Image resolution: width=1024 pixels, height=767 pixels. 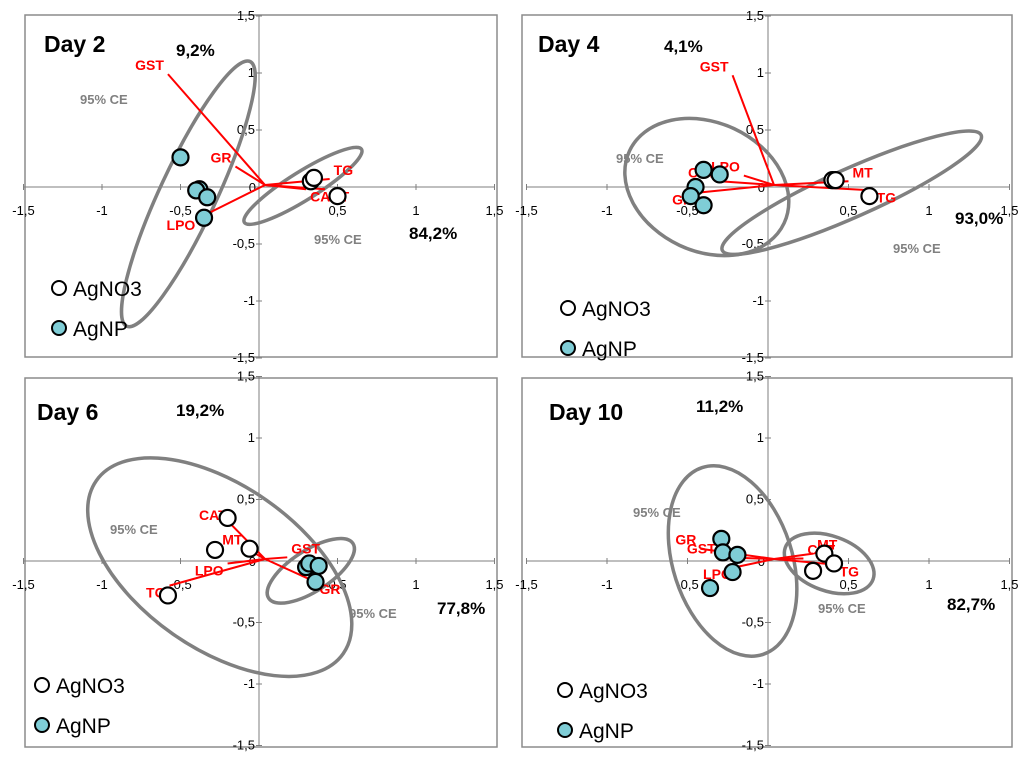 I want to click on y-variance-label: 19,2%, so click(x=200, y=410).